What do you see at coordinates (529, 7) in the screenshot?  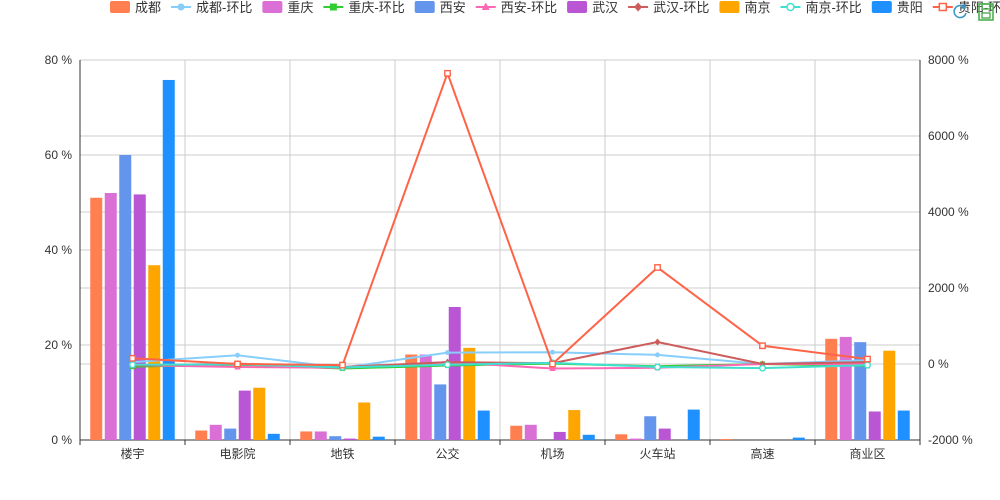 I see `legend-label: 西安-环比` at bounding box center [529, 7].